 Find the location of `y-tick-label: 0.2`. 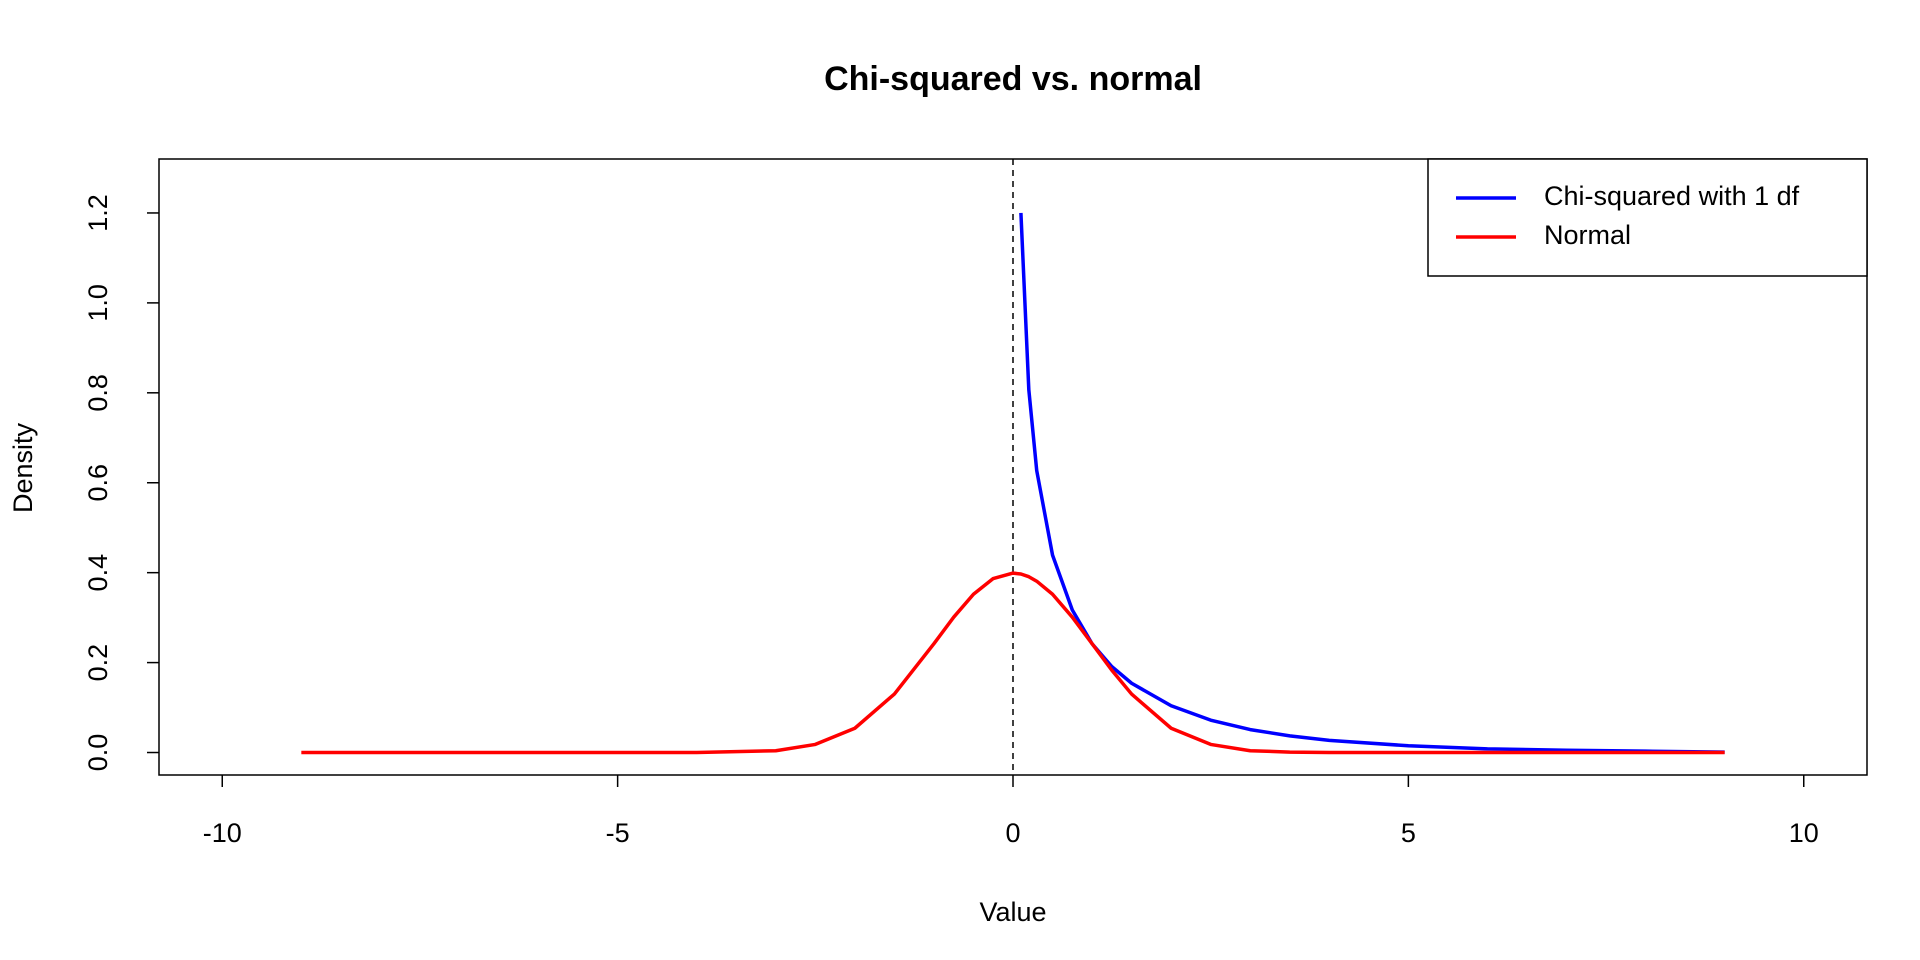

y-tick-label: 0.2 is located at coordinates (98, 663).